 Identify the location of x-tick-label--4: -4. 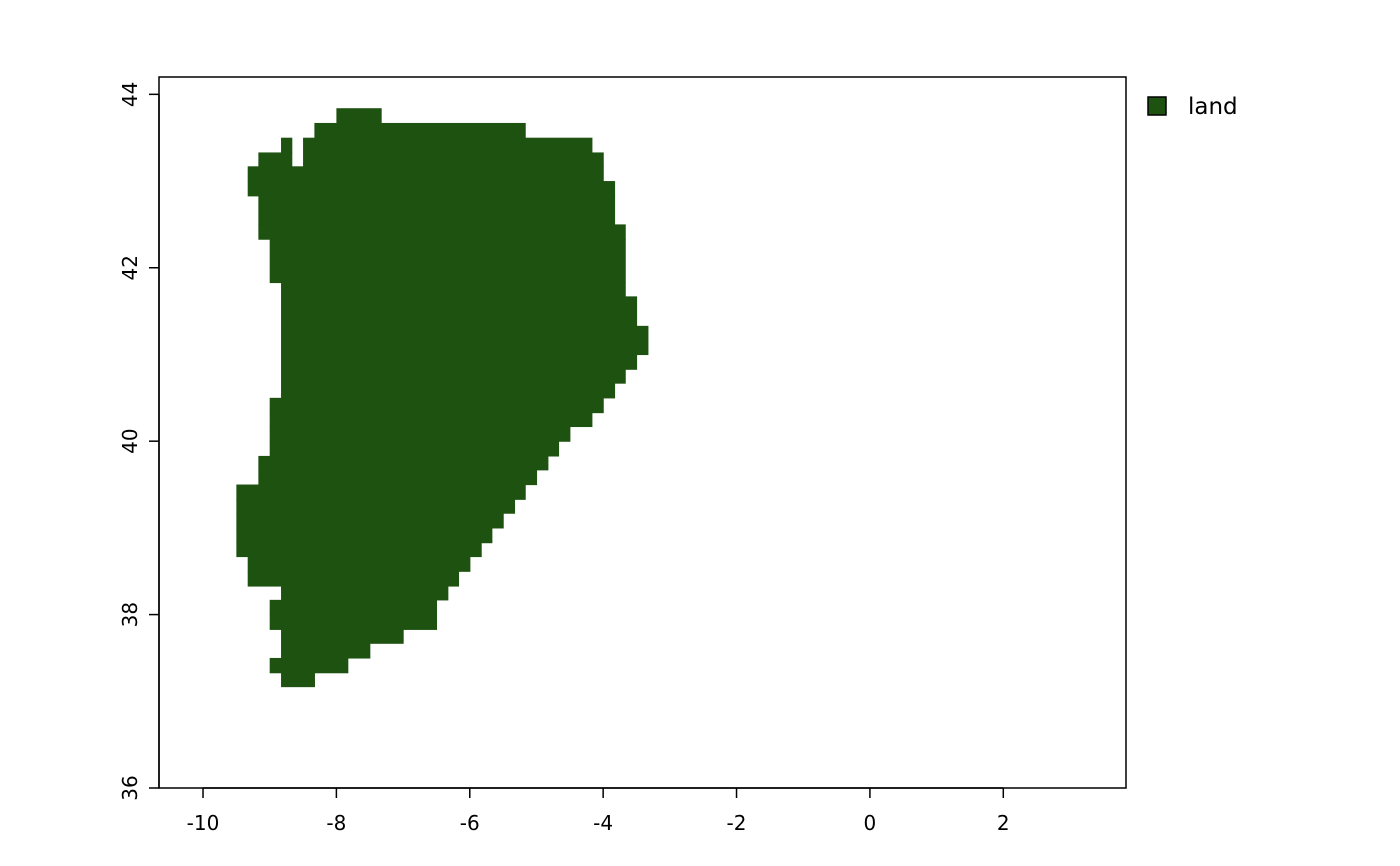
(603, 823).